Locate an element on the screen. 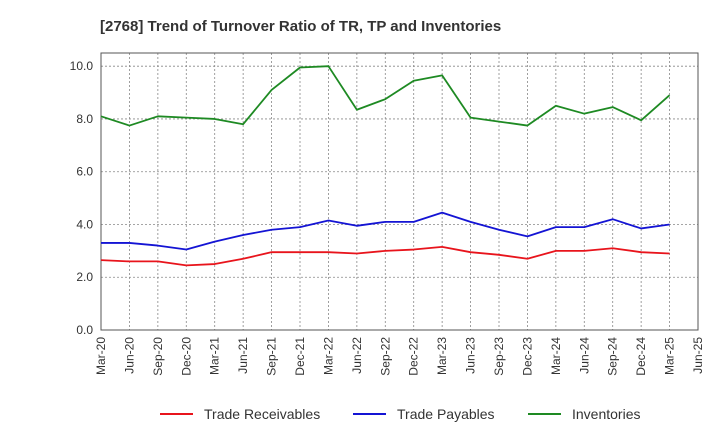 This screenshot has height=440, width=720. legend-label: Trade Receivables is located at coordinates (262, 414).